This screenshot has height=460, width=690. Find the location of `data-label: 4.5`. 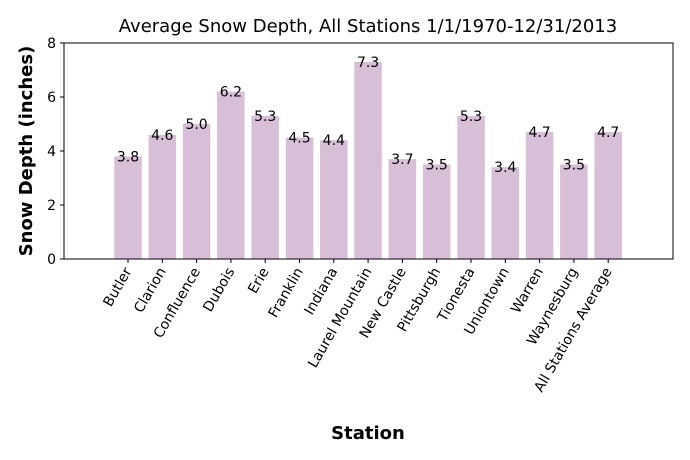

data-label: 4.5 is located at coordinates (299, 139).